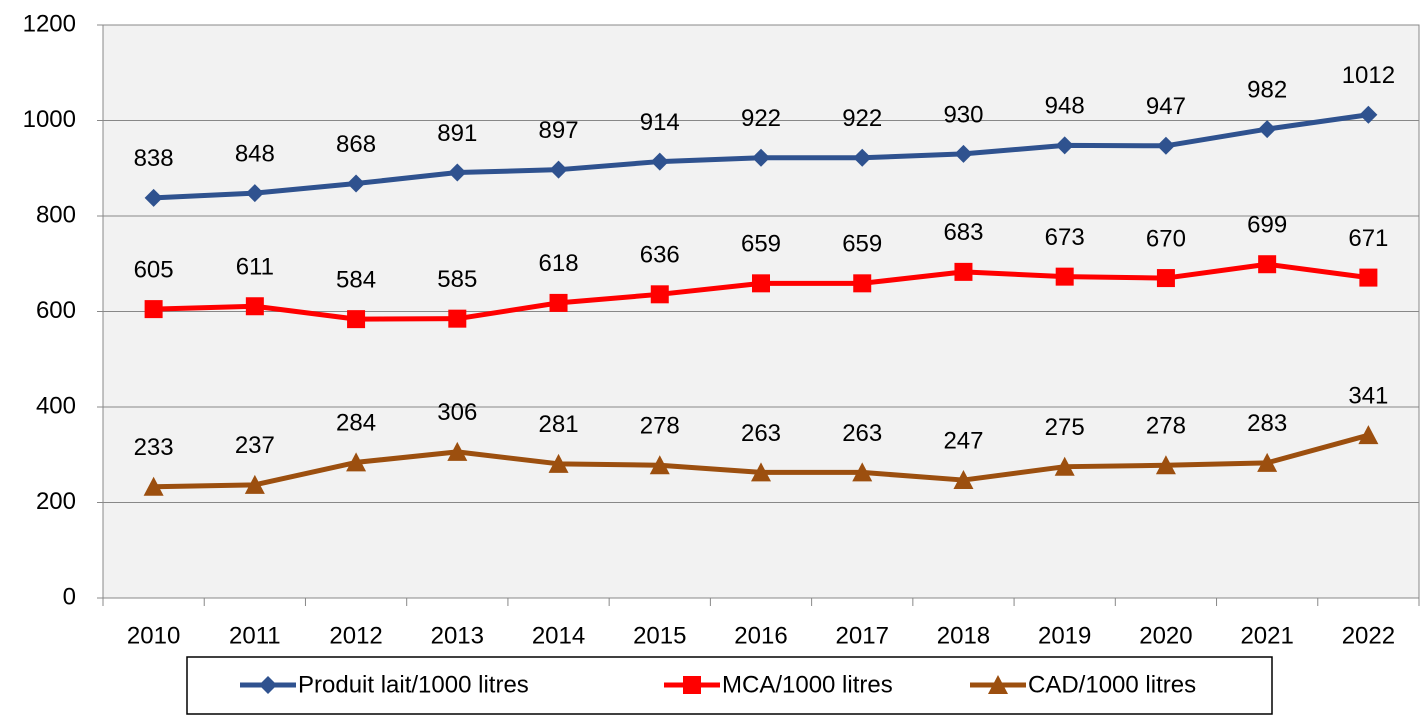 This screenshot has height=715, width=1422. I want to click on data-label: 671, so click(1368, 238).